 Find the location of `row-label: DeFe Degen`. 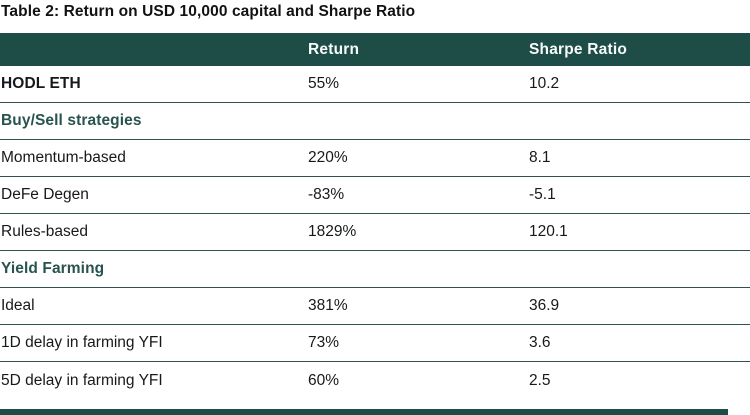

row-label: DeFe Degen is located at coordinates (45, 194).